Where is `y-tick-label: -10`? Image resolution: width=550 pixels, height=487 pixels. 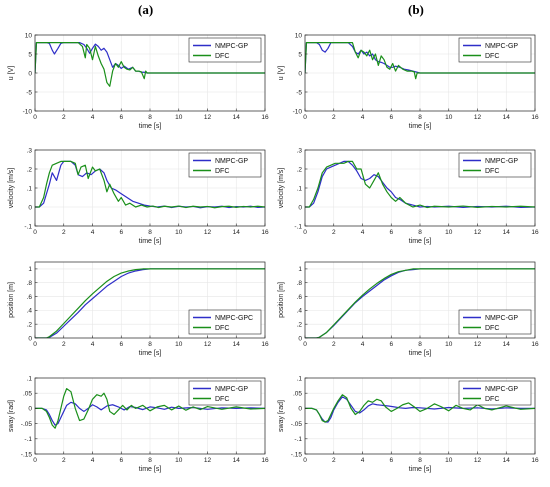 y-tick-label: -10 is located at coordinates (28, 111).